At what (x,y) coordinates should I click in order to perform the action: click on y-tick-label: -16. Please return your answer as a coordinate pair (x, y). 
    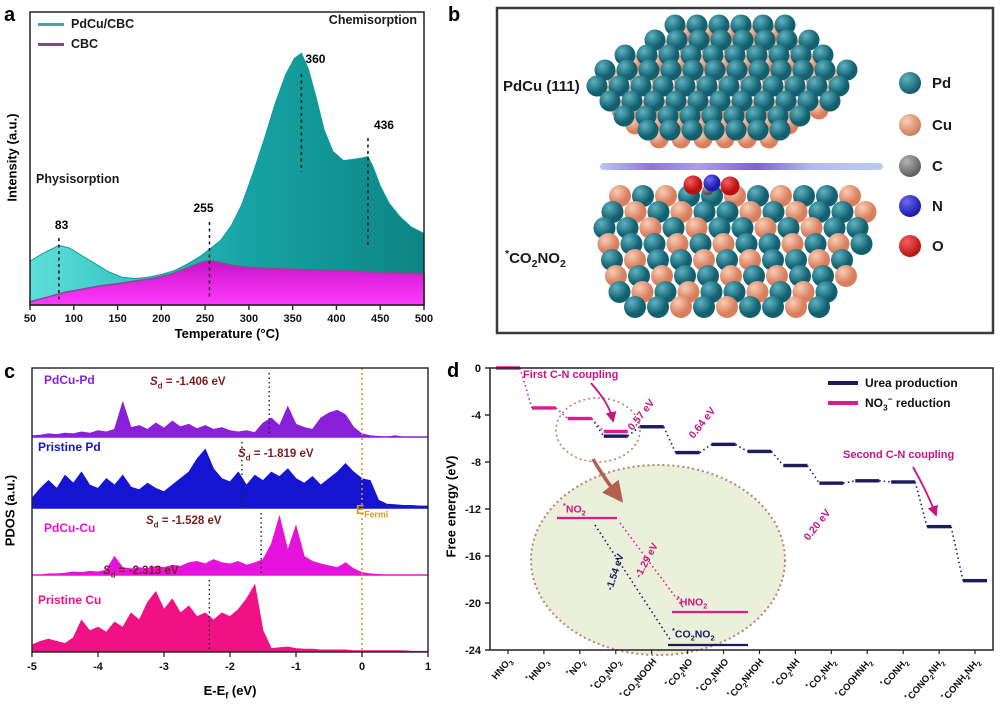
    Looking at the image, I should click on (473, 557).